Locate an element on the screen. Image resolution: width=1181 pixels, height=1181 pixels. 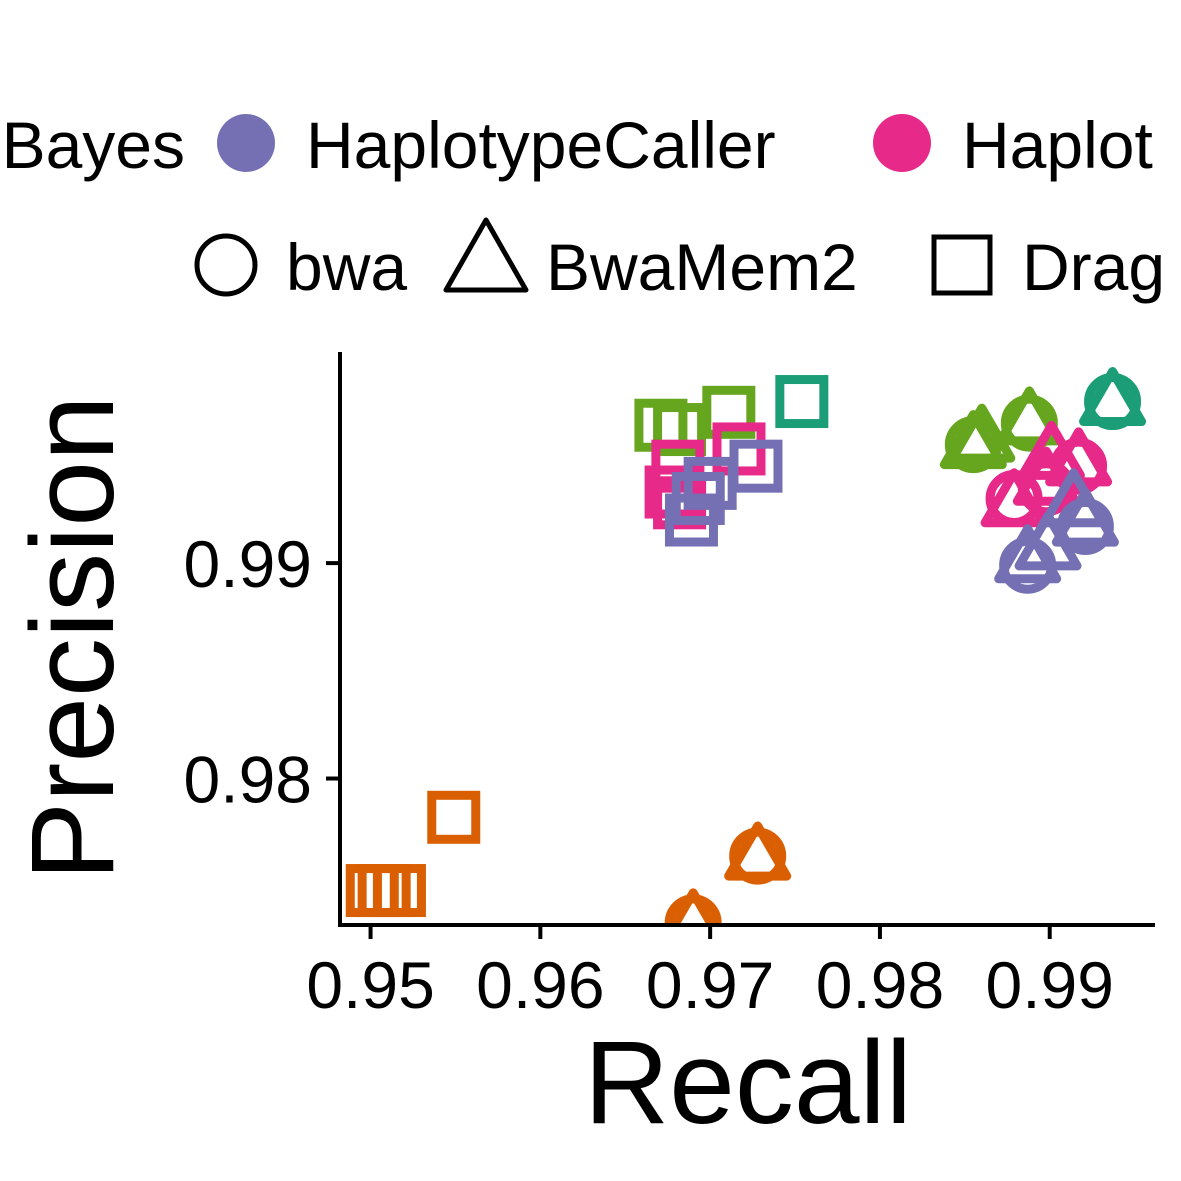
legend-color-label-bayes: Bayes is located at coordinates (93, 145).